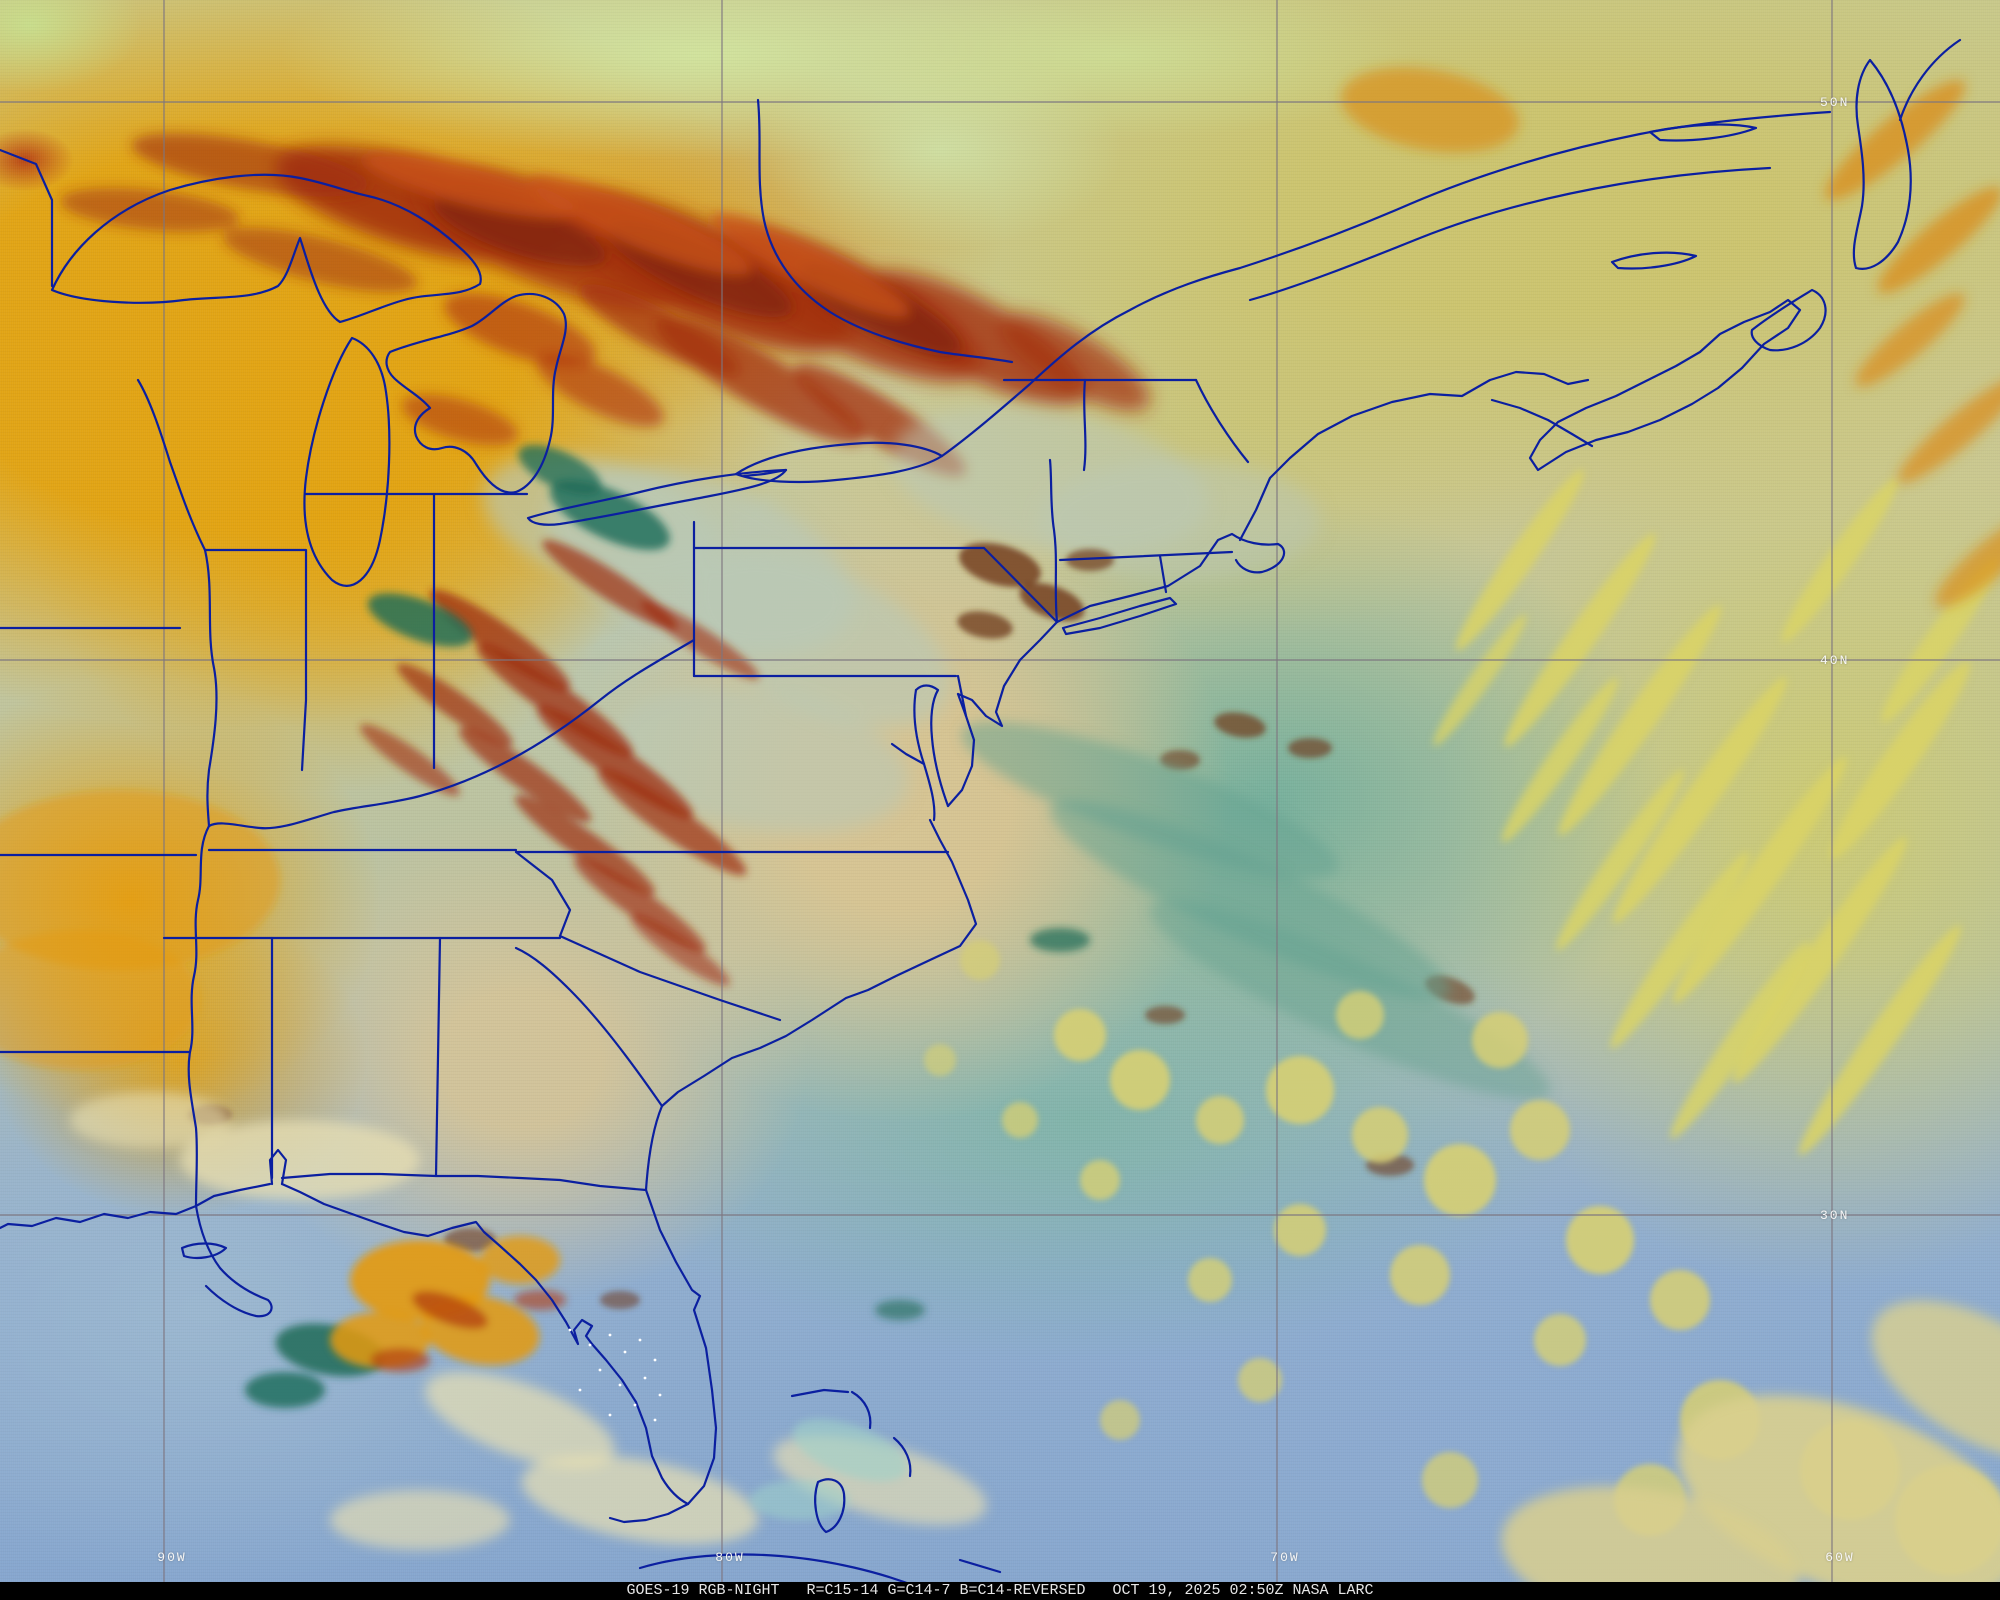  I want to click on lat-label-50n: 50N, so click(1835, 102).